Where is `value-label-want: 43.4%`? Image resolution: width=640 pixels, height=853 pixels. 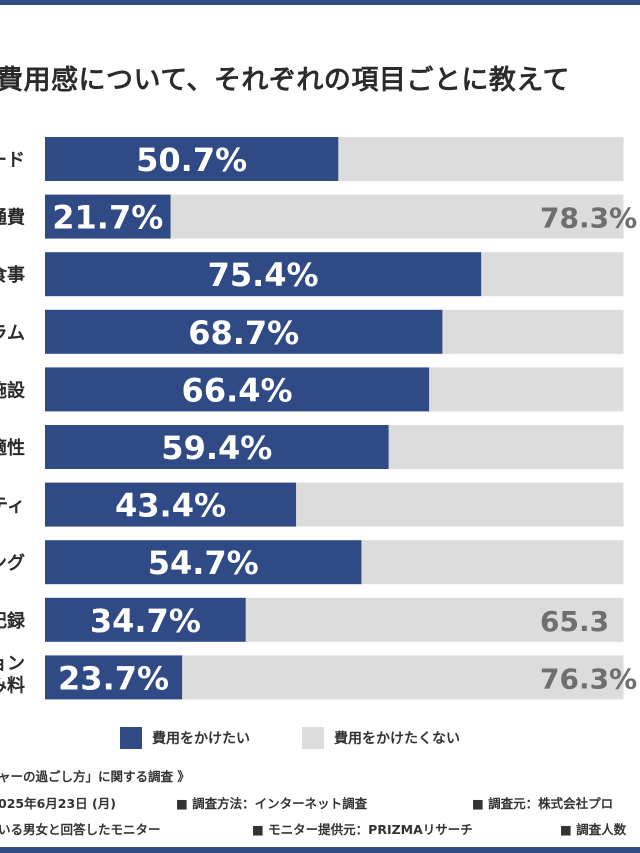 value-label-want: 43.4% is located at coordinates (170, 506).